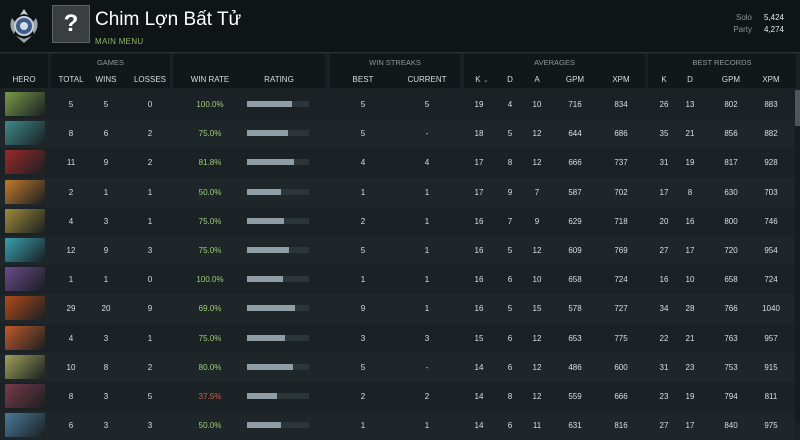 This screenshot has width=800, height=440. Describe the element at coordinates (664, 79) in the screenshot. I see `best-kills-column-header: K` at that location.